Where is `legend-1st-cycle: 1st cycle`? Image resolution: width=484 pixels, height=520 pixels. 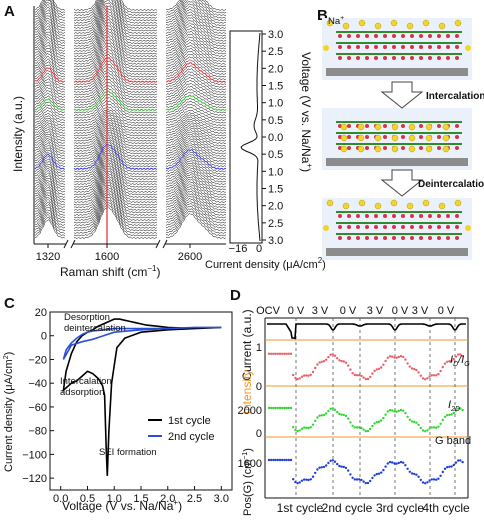
legend-1st-cycle: 1st cycle is located at coordinates (189, 421).